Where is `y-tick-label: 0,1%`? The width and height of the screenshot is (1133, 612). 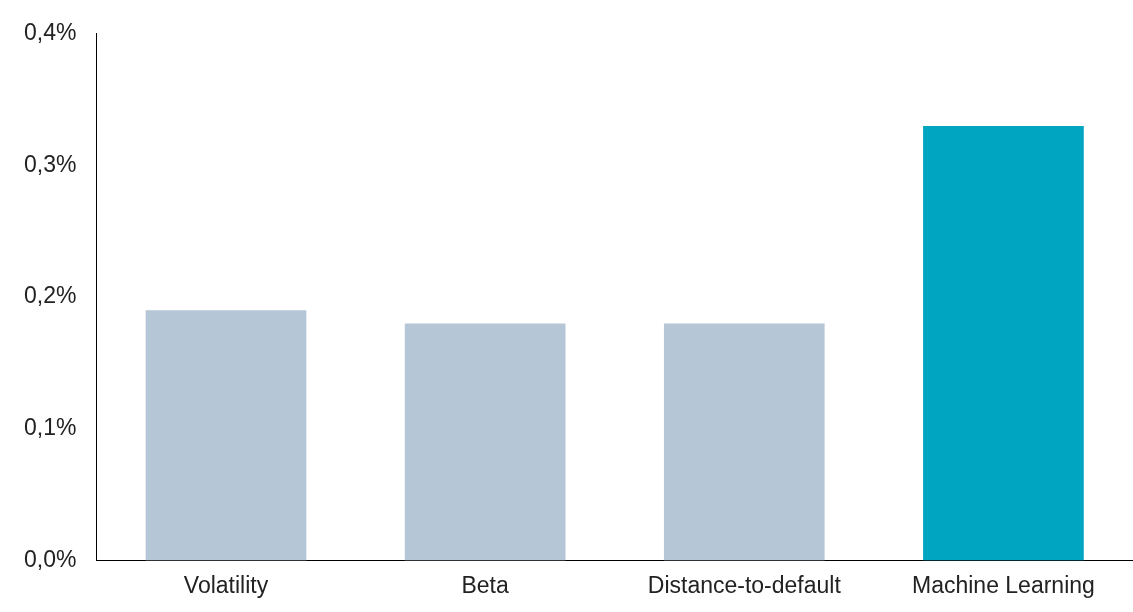 y-tick-label: 0,1% is located at coordinates (50, 427).